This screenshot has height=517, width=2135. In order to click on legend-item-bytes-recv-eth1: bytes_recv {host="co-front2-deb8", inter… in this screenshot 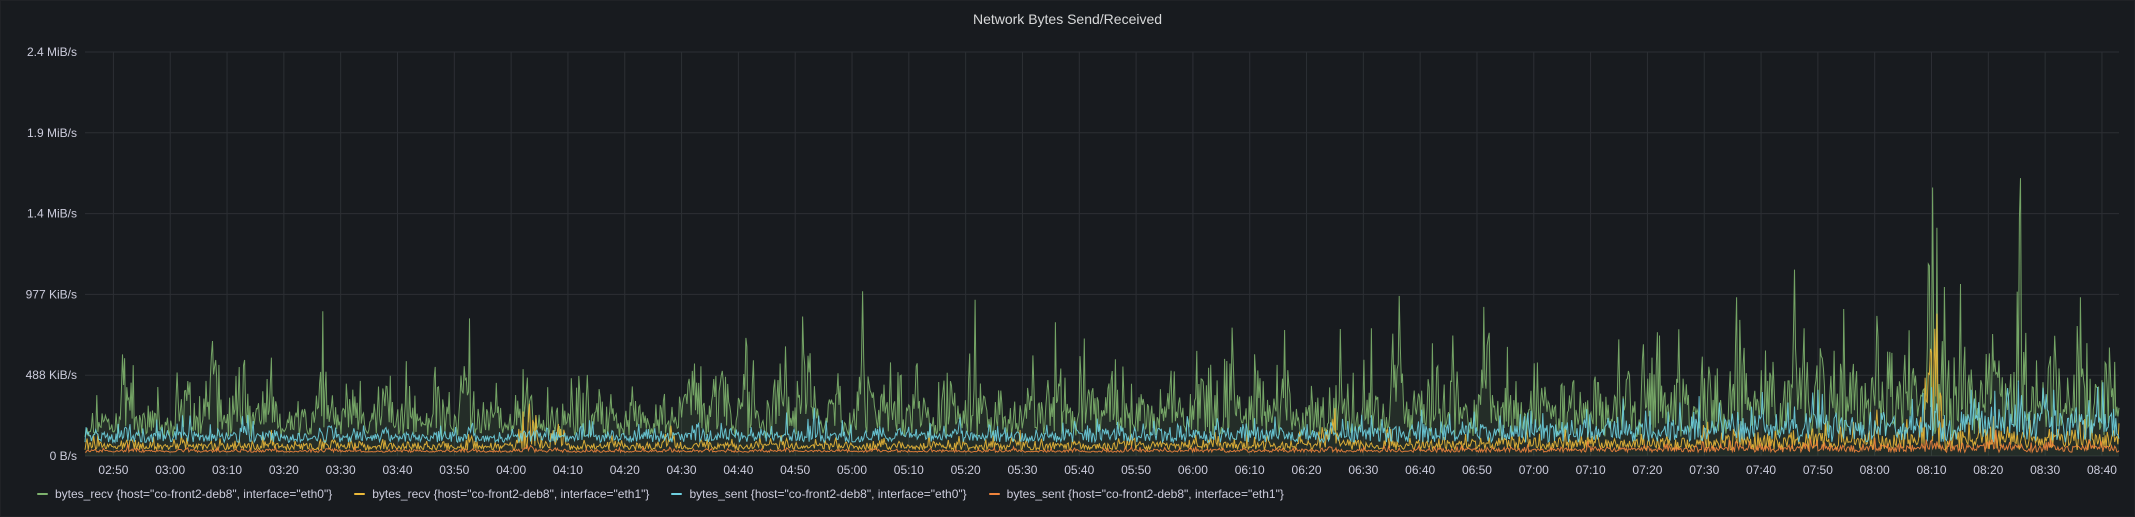, I will do `click(501, 494)`.